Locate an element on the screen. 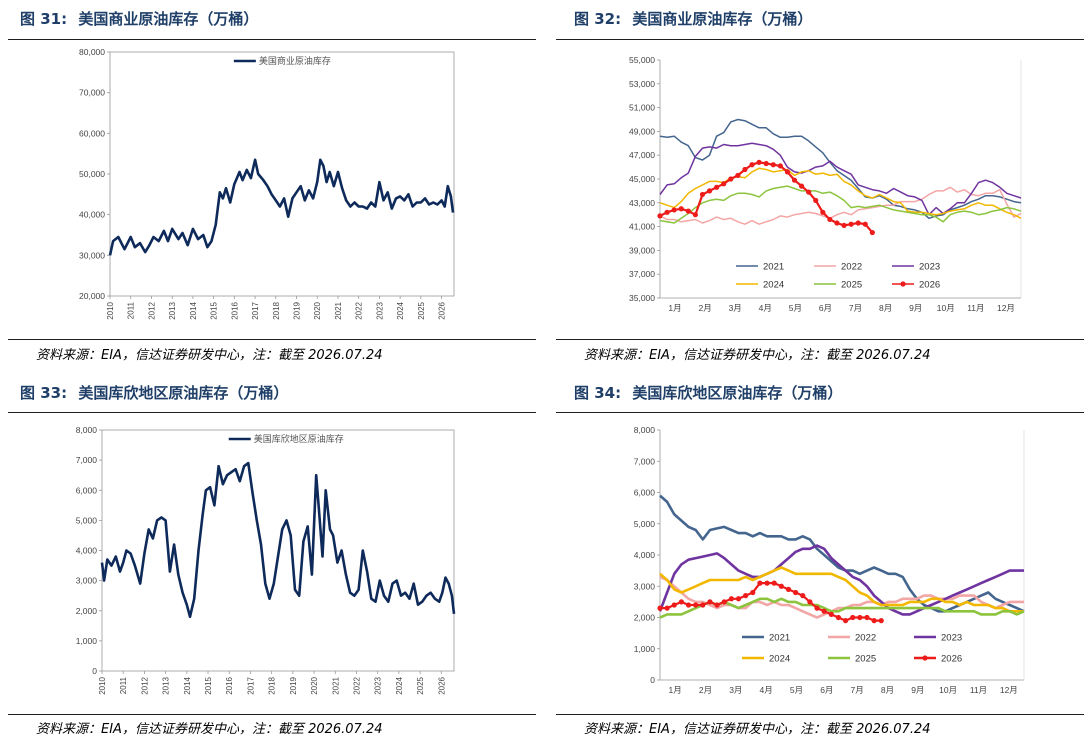  x-tick-label: 11月 is located at coordinates (978, 690).